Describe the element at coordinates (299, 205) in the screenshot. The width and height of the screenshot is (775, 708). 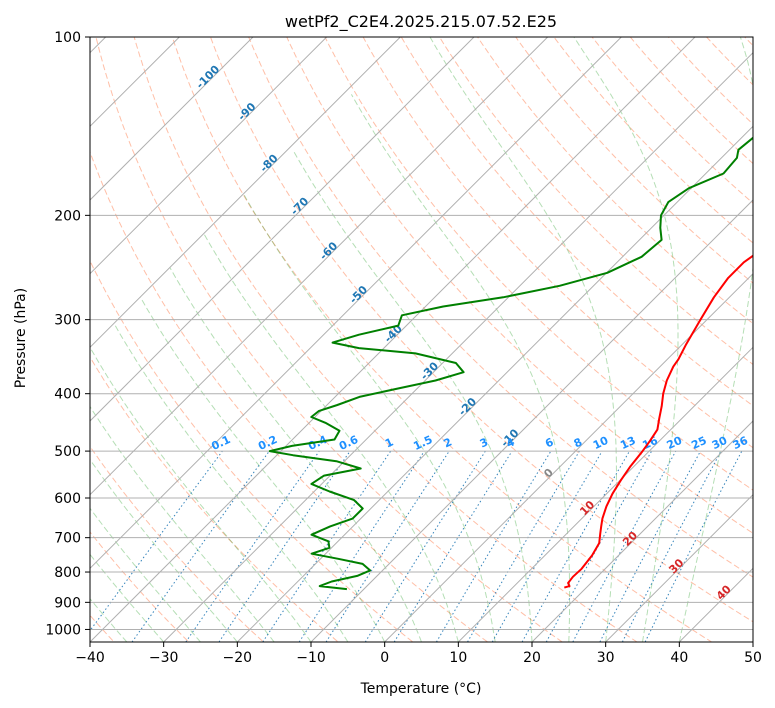
I see `isotherm-label: -70` at that location.